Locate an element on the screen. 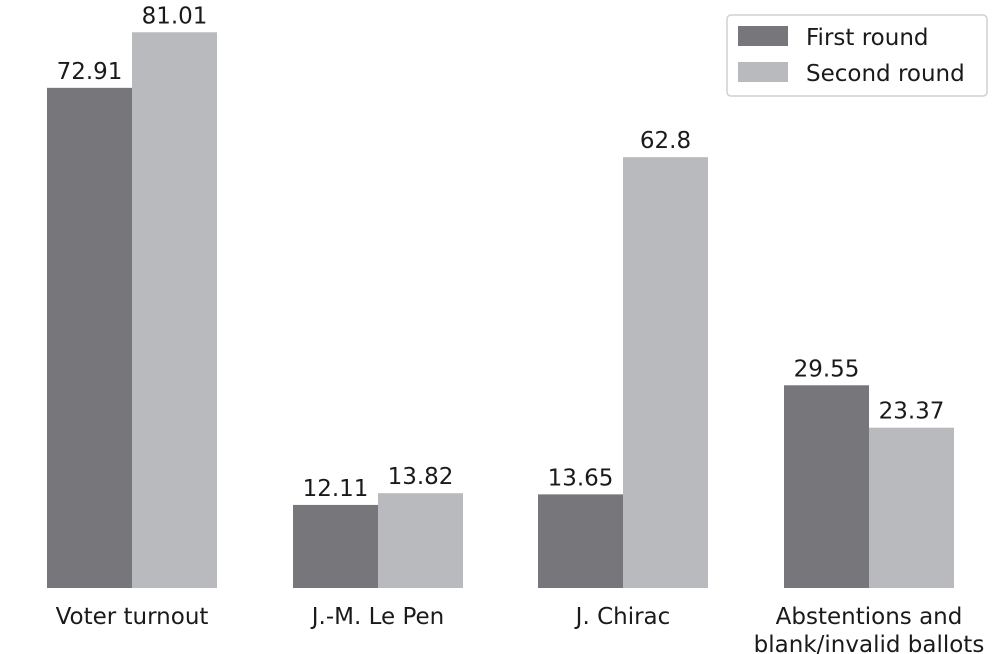 This screenshot has width=1000, height=654. data-label-first-round-j-m-le-pen: 12.11 is located at coordinates (336, 489).